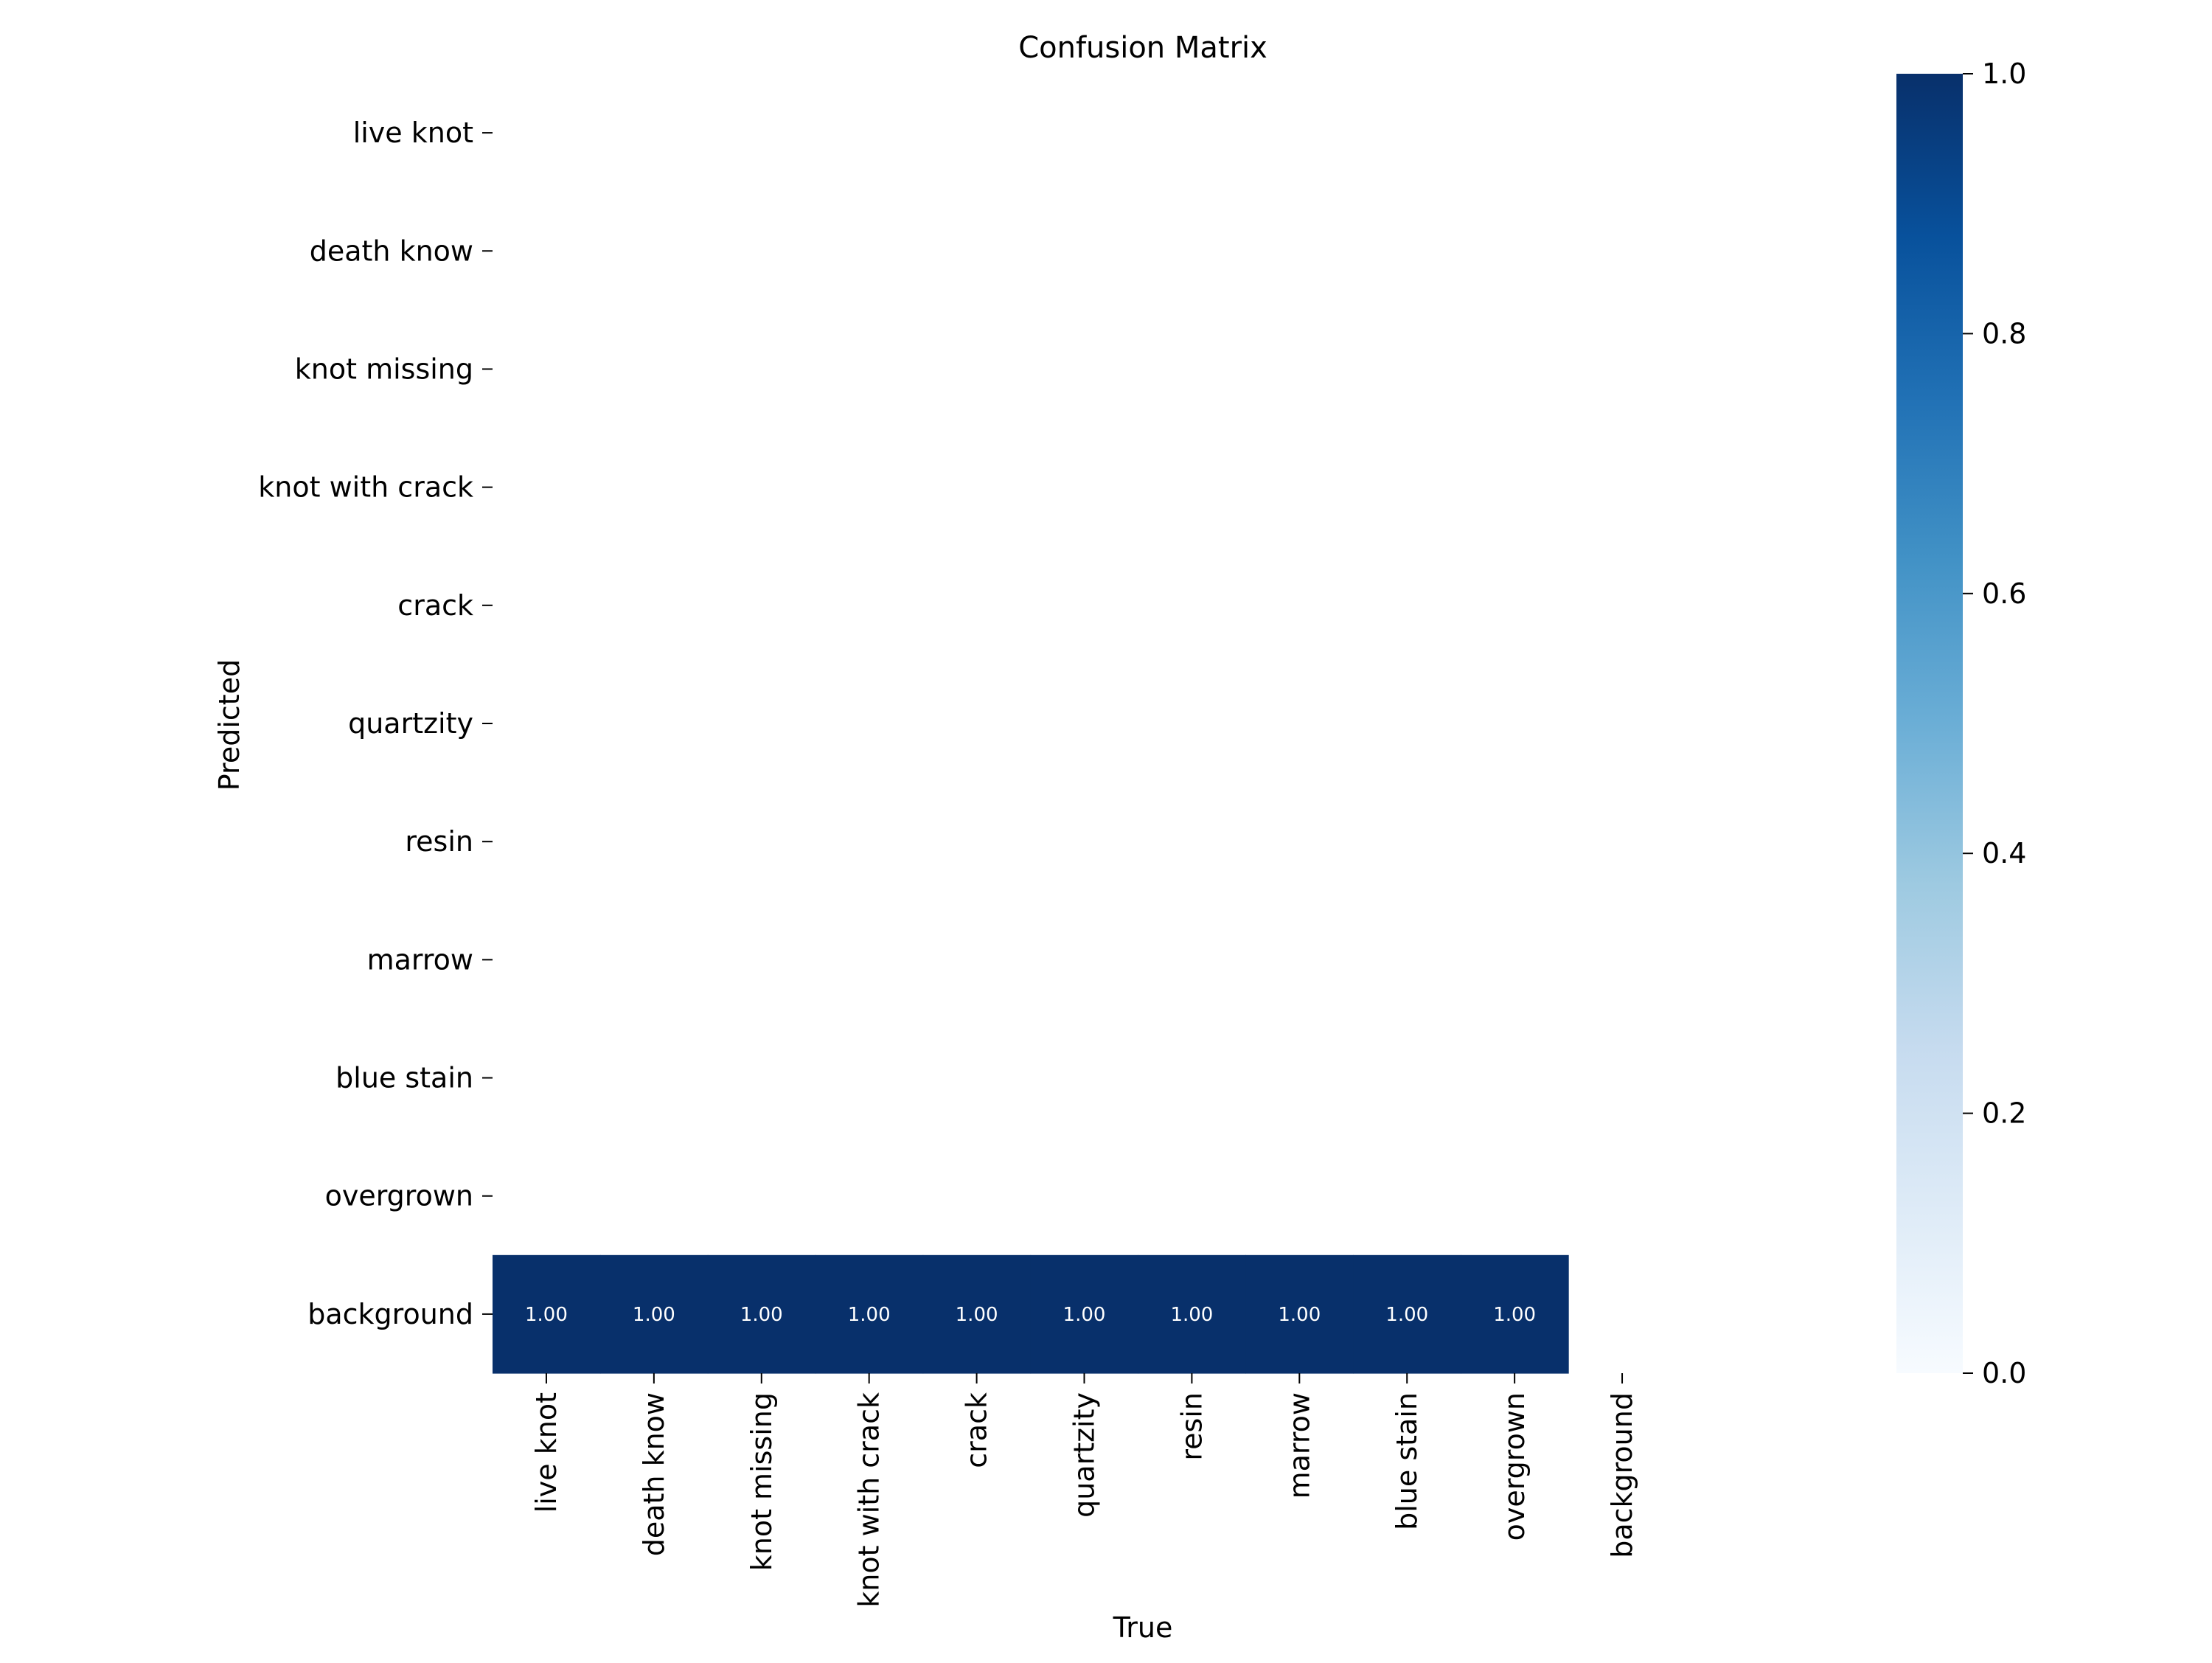 The height and width of the screenshot is (1663, 2212). What do you see at coordinates (2004, 74) in the screenshot?
I see `colorbar-tick-label: 1.0` at bounding box center [2004, 74].